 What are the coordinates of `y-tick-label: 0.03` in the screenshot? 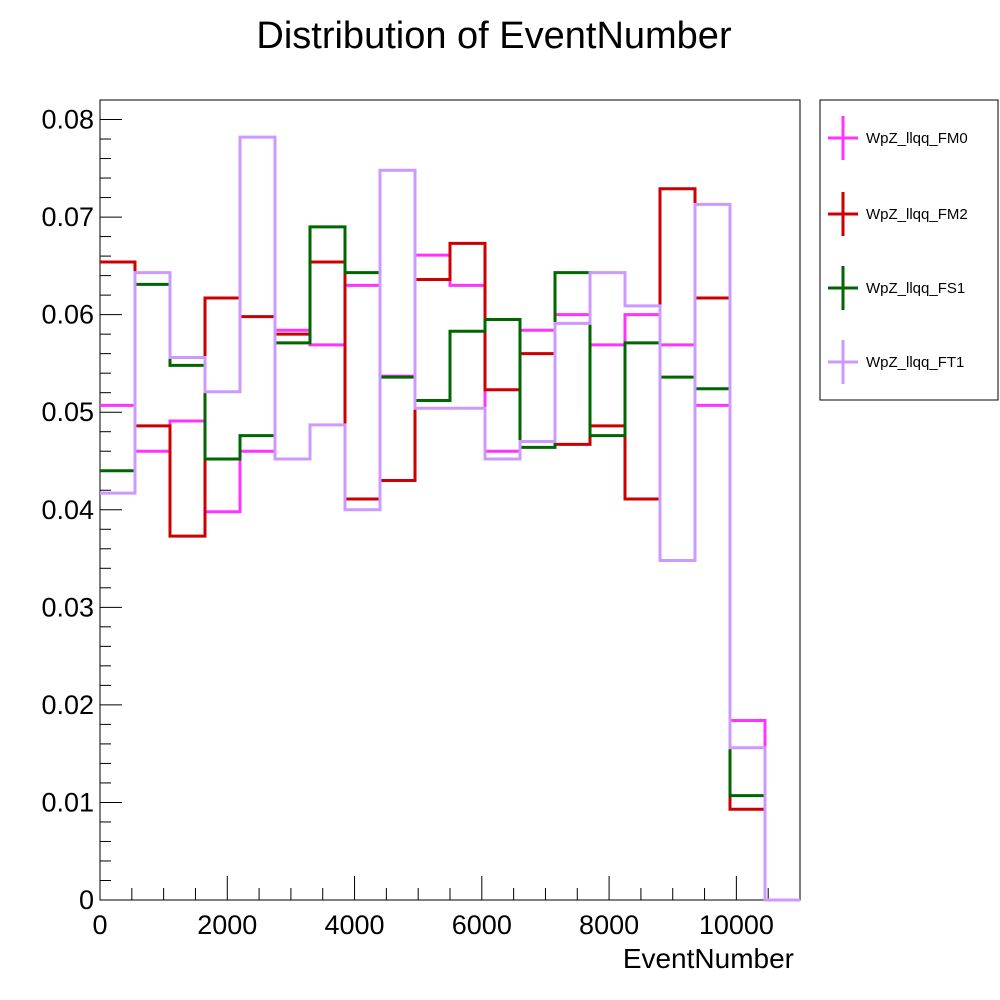 It's located at (67, 607).